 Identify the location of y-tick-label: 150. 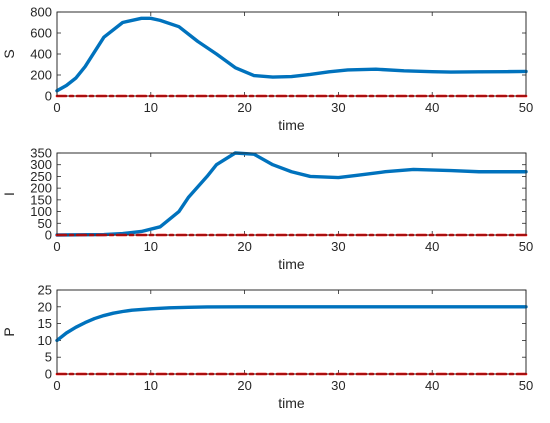
(41, 199).